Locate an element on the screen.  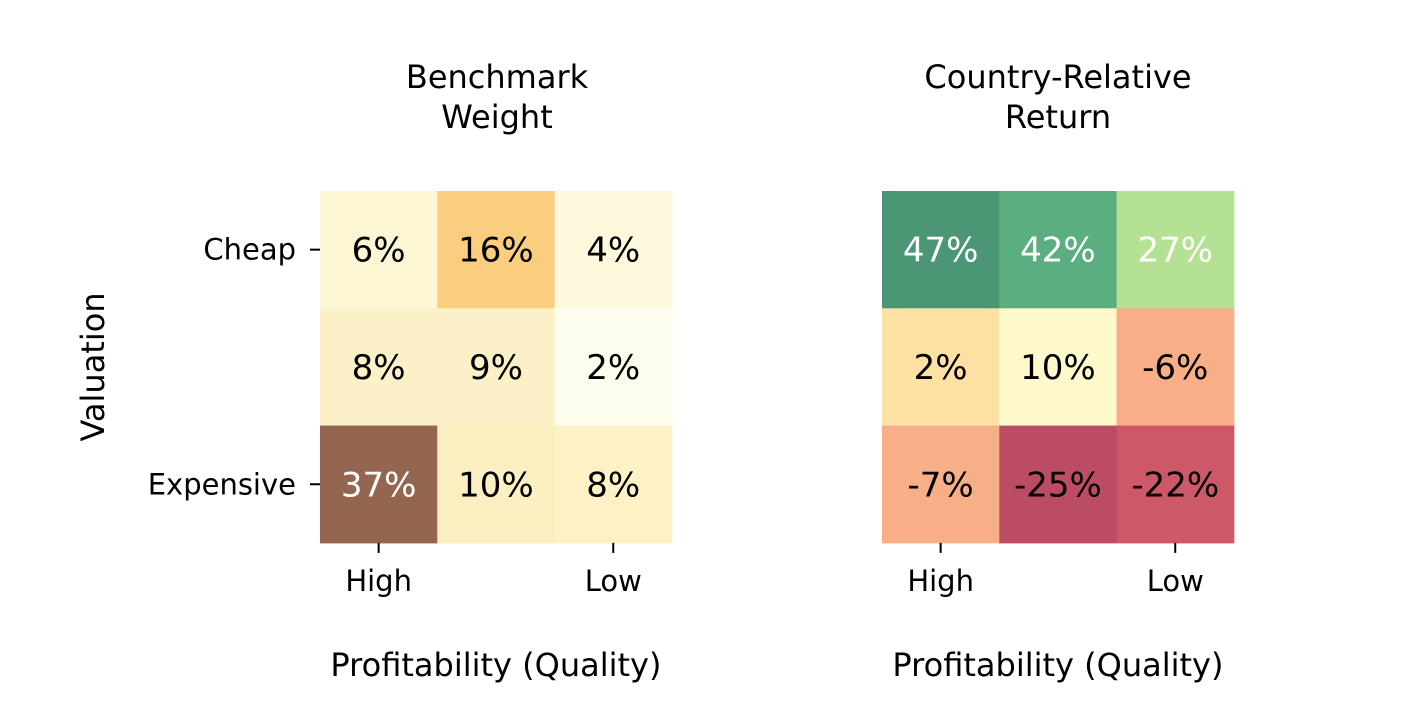
heatmap-cell-label: 16% is located at coordinates (496, 251).